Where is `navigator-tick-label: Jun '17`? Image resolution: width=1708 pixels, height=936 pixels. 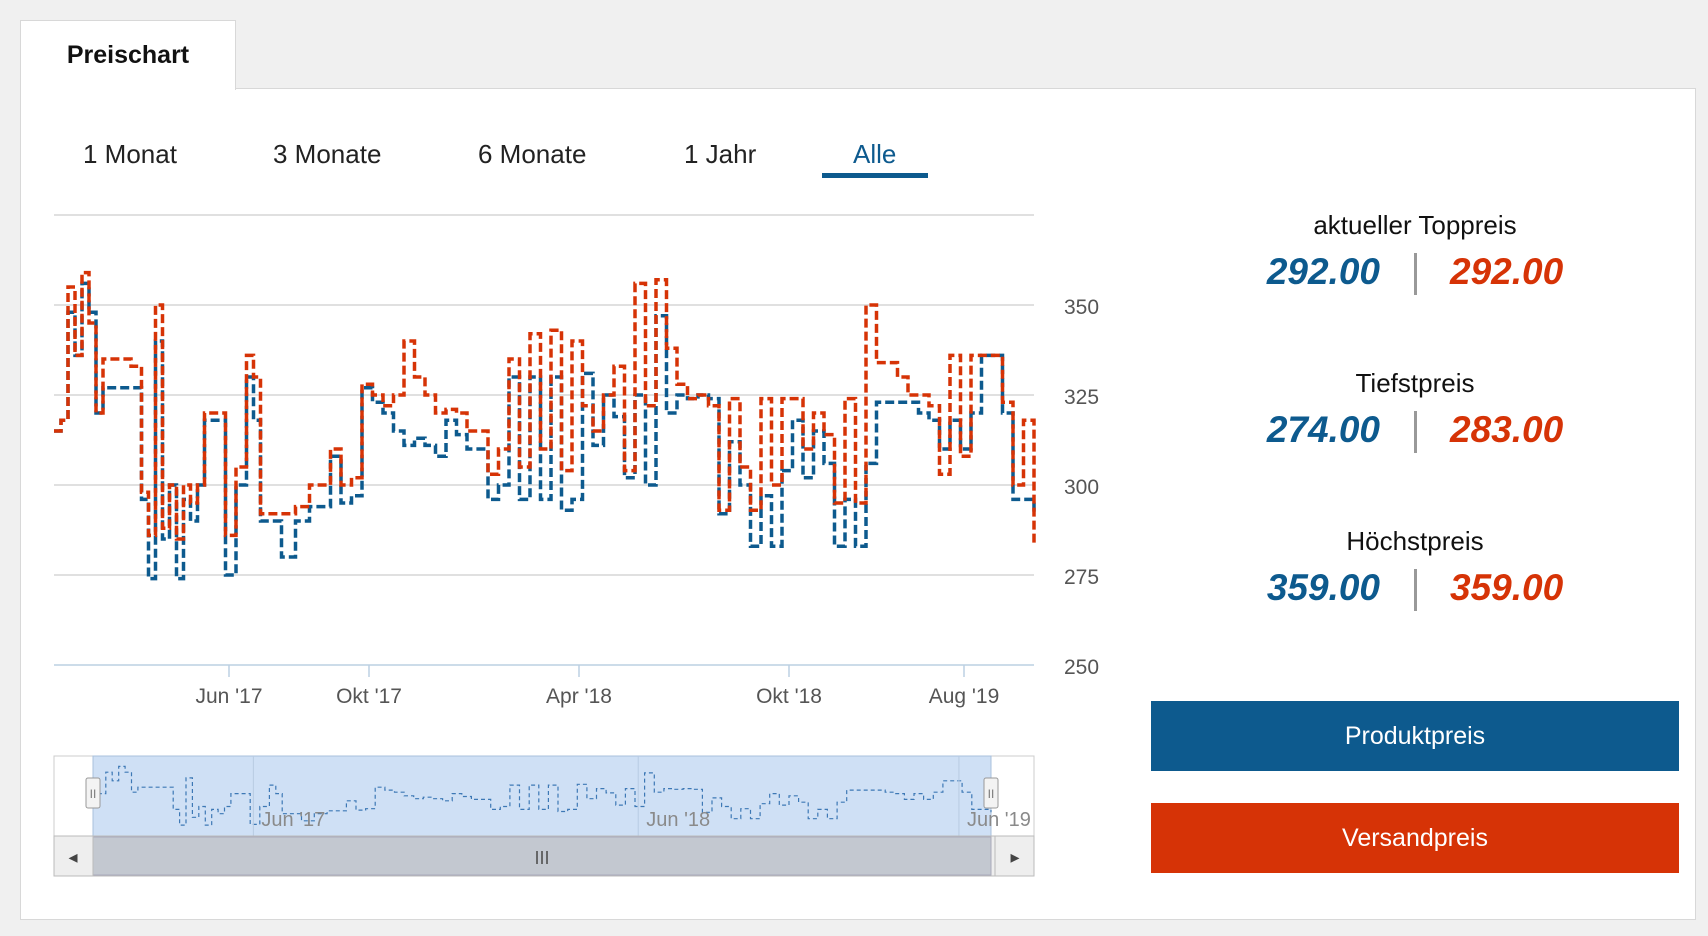 navigator-tick-label: Jun '17 is located at coordinates (293, 820).